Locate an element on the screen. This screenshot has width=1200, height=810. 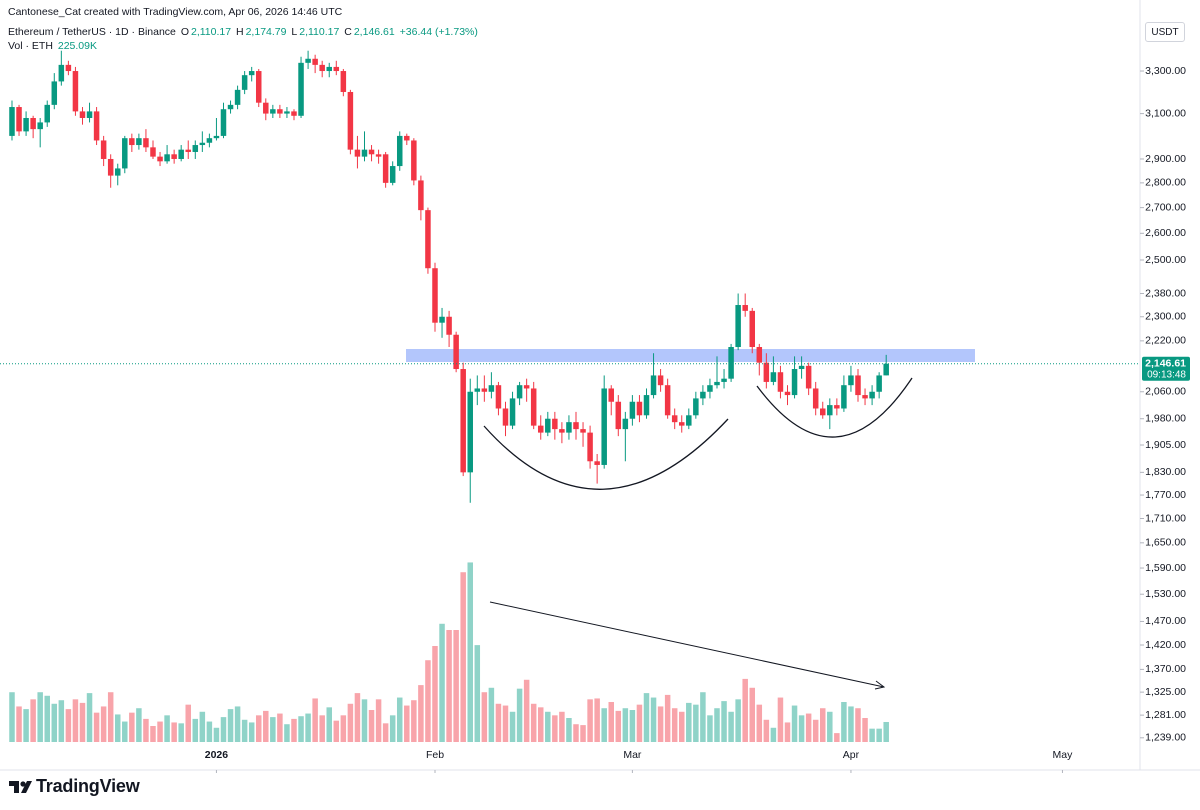
logo-dot is located at coordinates (23, 784).